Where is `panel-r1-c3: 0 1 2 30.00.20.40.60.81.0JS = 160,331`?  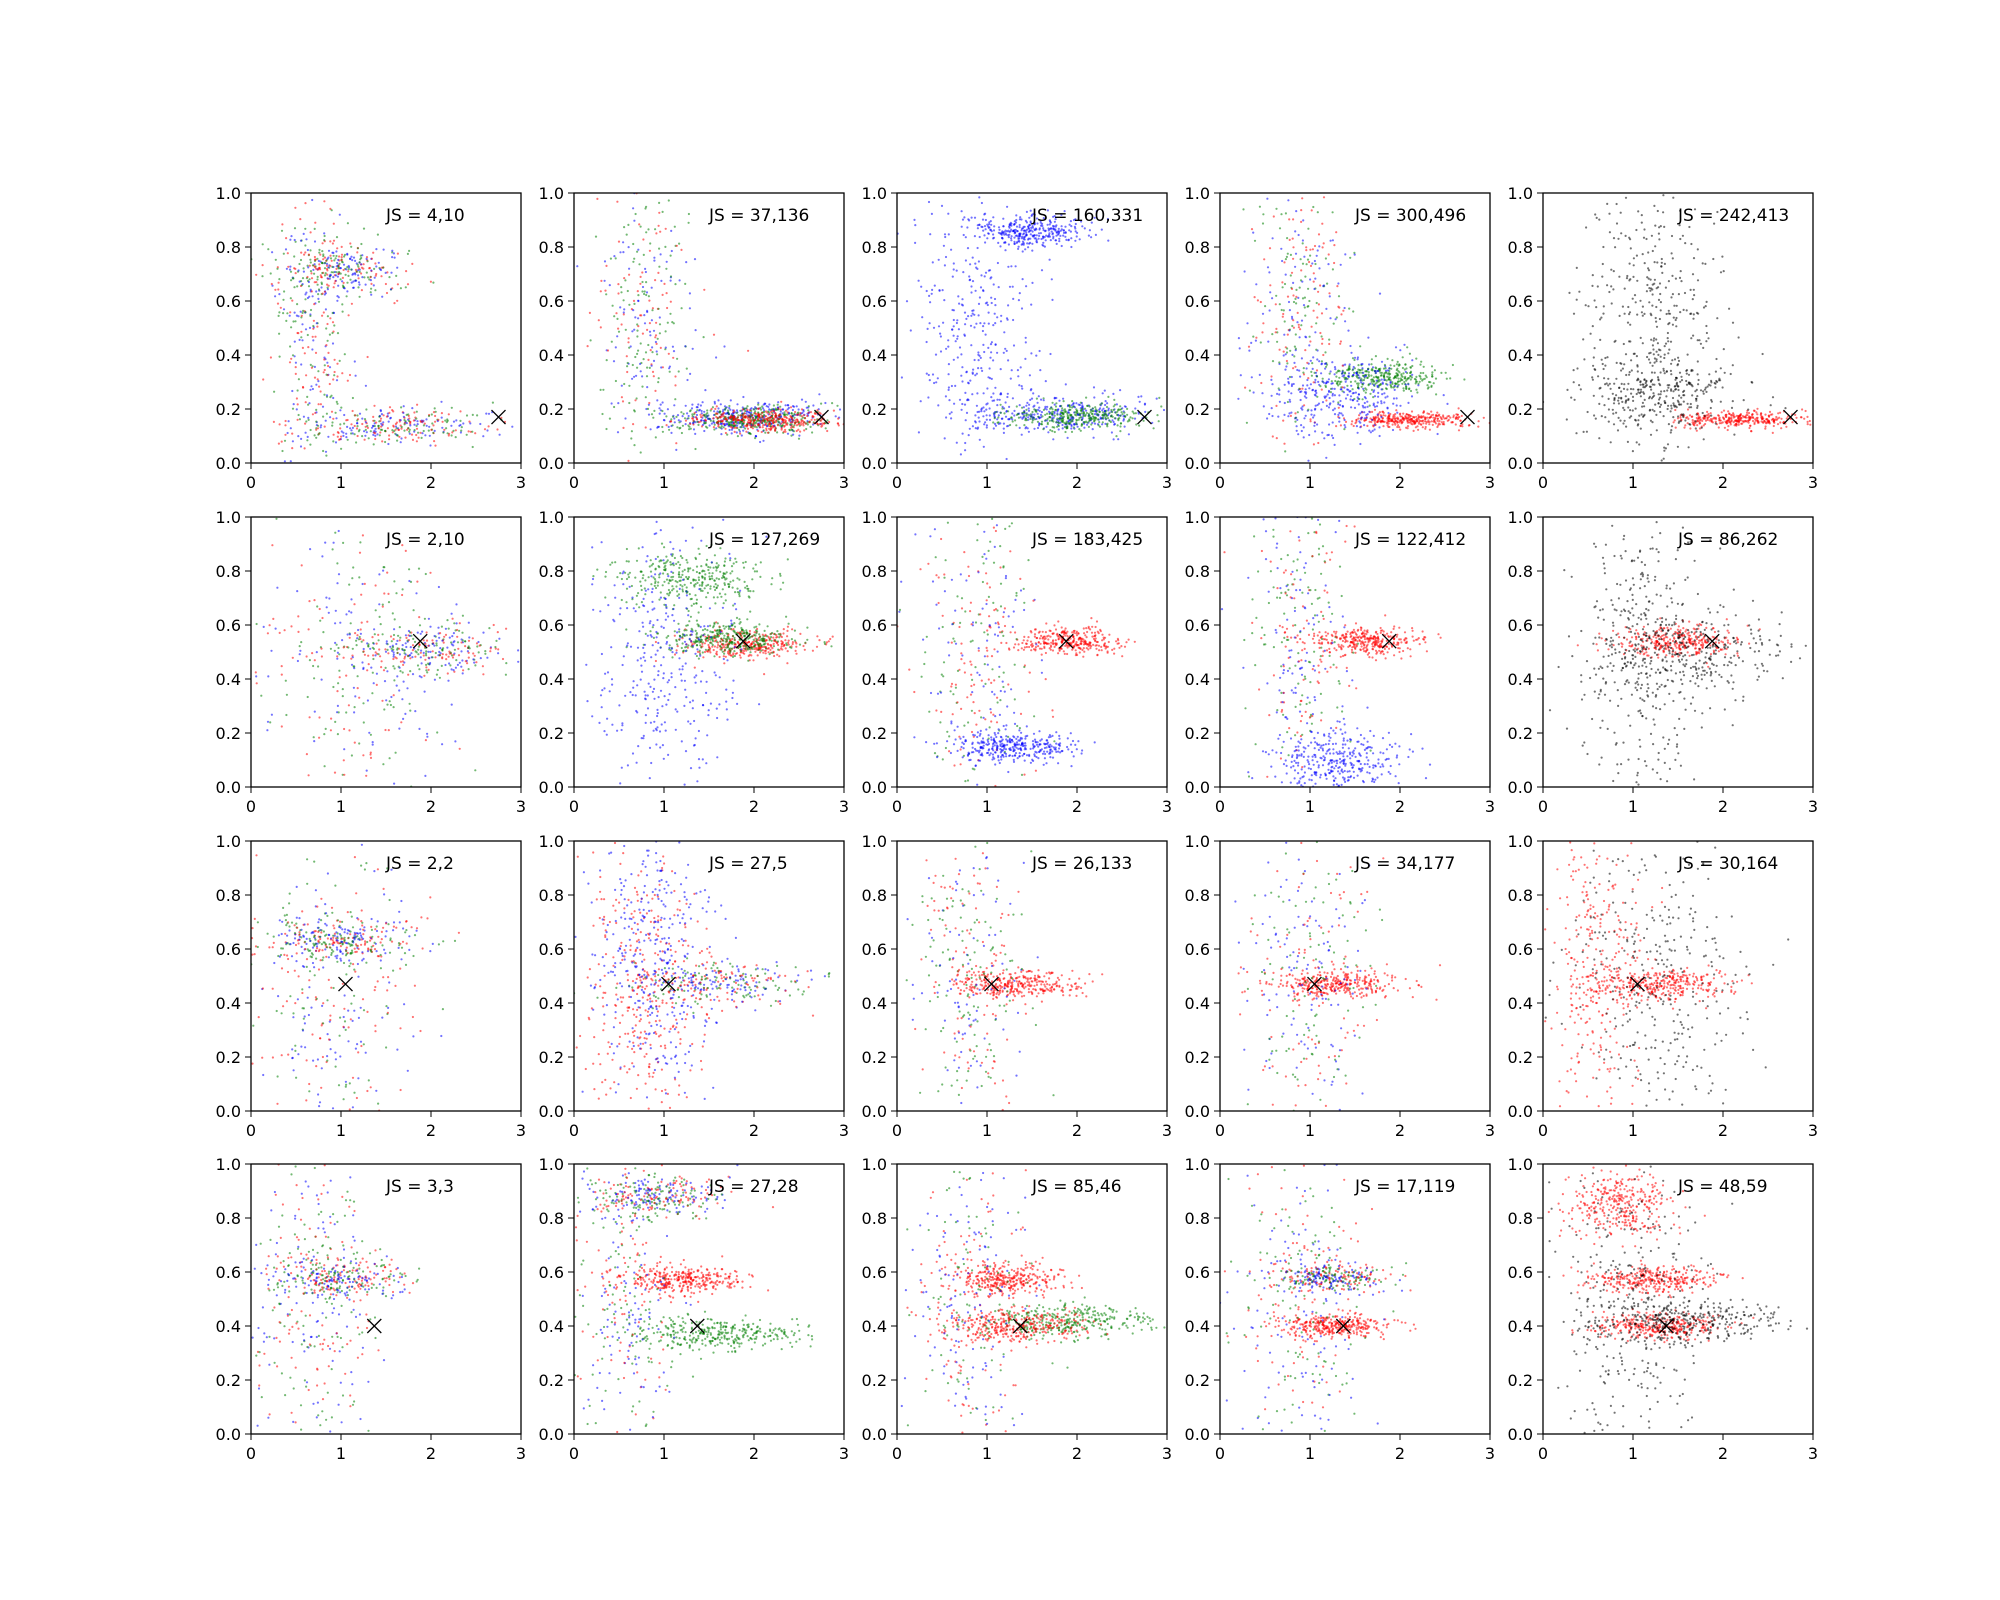 panel-r1-c3: 0 1 2 30.00.20.40.60.81.0JS = 160,331 is located at coordinates (1017, 338).